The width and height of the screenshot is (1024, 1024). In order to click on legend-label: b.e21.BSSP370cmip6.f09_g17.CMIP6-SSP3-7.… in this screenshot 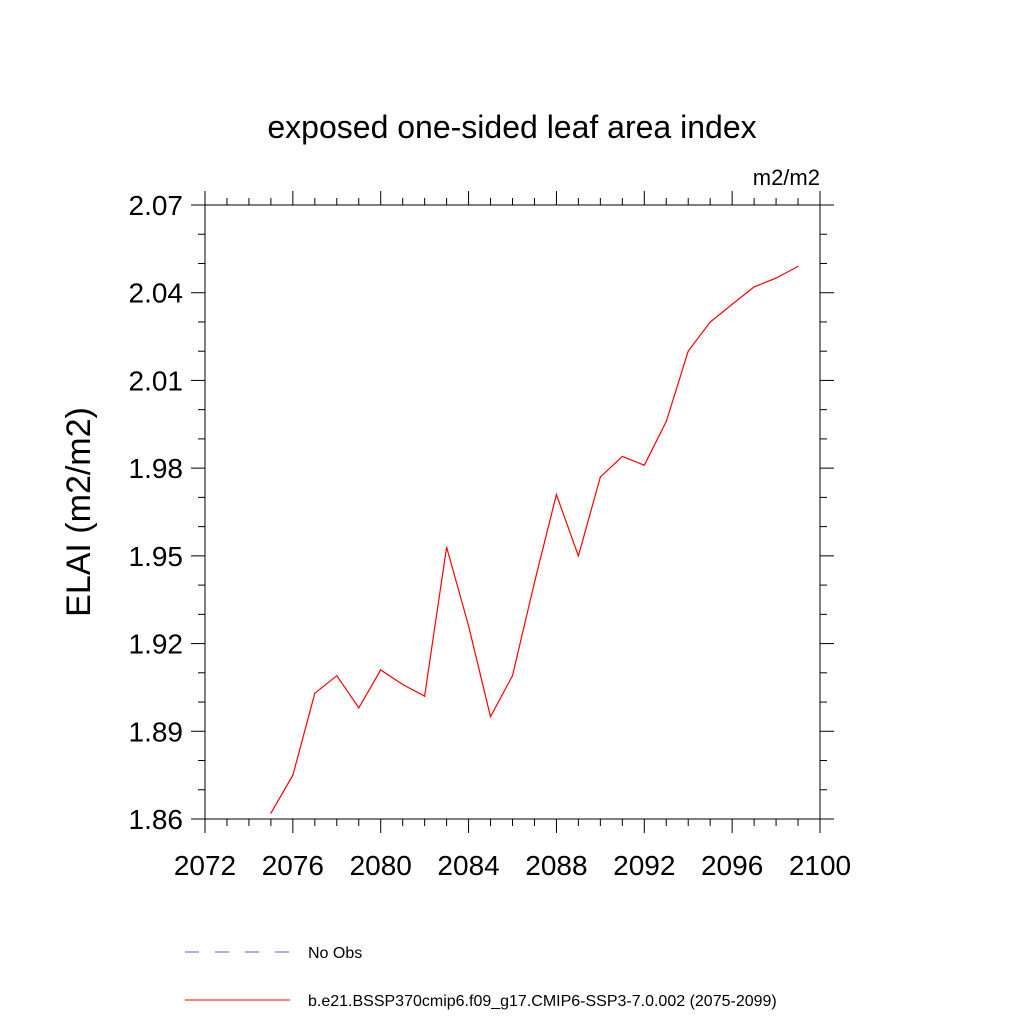, I will do `click(542, 1001)`.